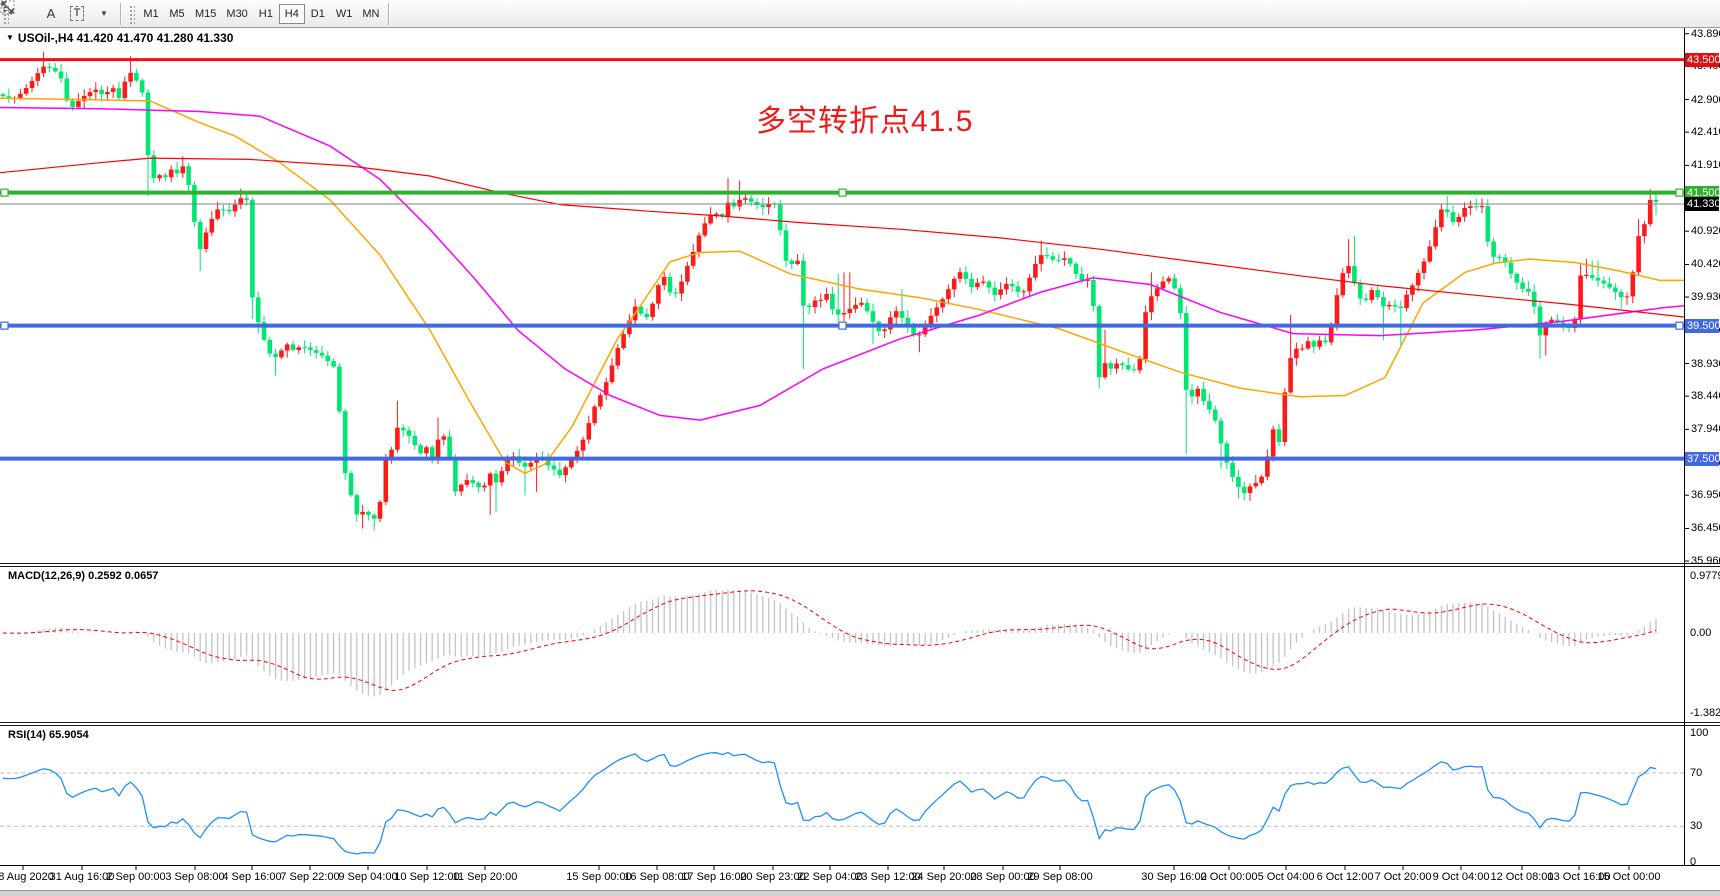  I want to click on toolbar: F A T ▼ M1 M5 M15 M30 H1 H4 D1 W1 MN, so click(860, 14).